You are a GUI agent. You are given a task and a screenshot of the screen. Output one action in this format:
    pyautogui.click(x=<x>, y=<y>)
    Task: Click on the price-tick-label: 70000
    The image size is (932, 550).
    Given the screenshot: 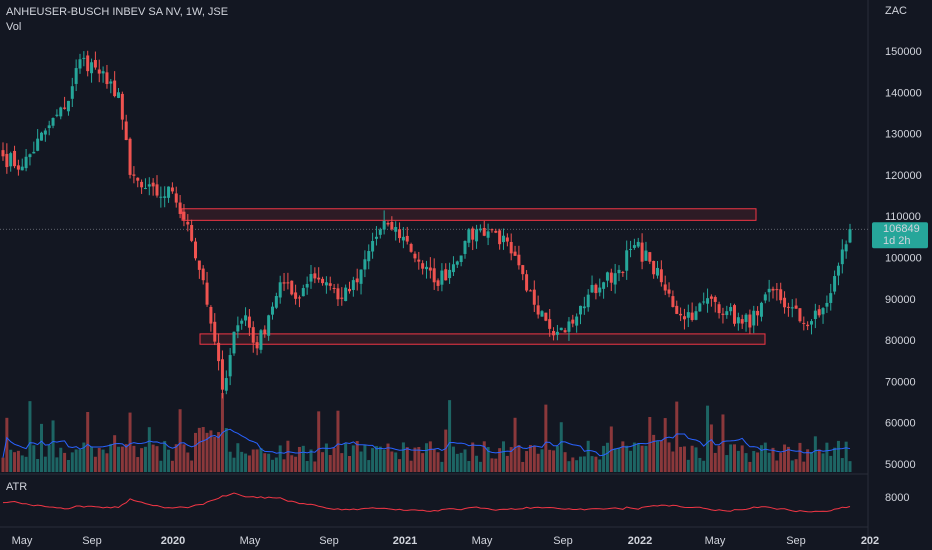 What is the action you would take?
    pyautogui.click(x=900, y=382)
    